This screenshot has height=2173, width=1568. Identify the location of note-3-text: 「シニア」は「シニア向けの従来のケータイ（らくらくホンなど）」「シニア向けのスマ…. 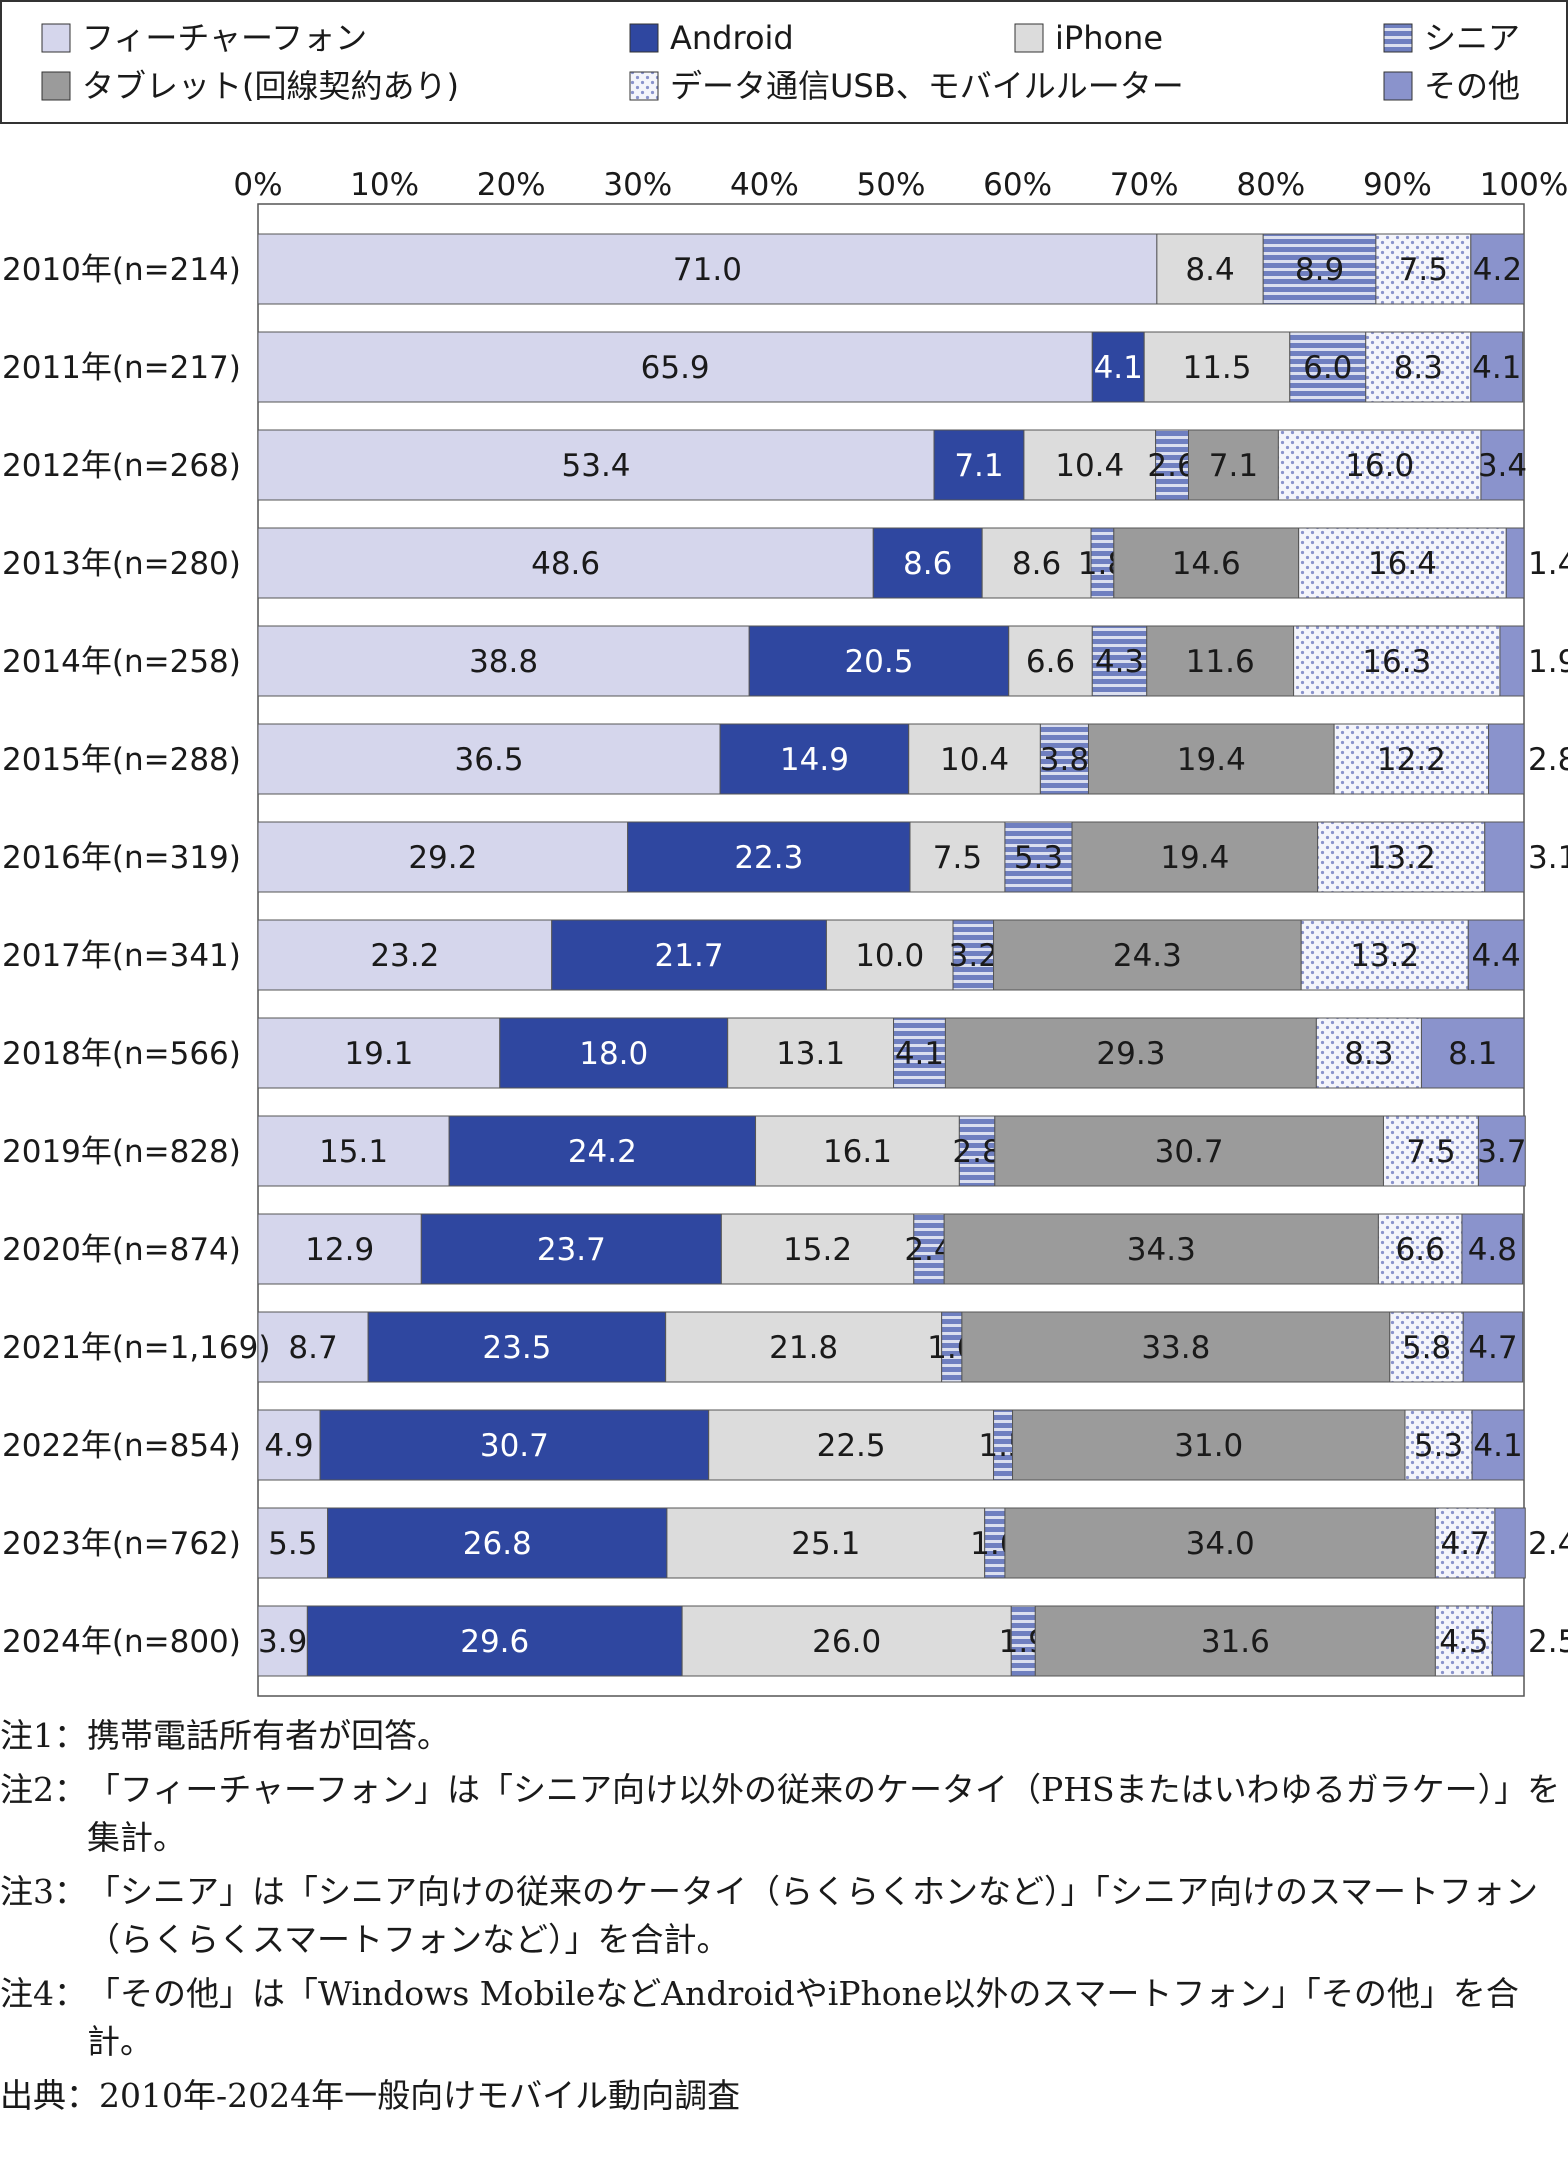
(813, 1915).